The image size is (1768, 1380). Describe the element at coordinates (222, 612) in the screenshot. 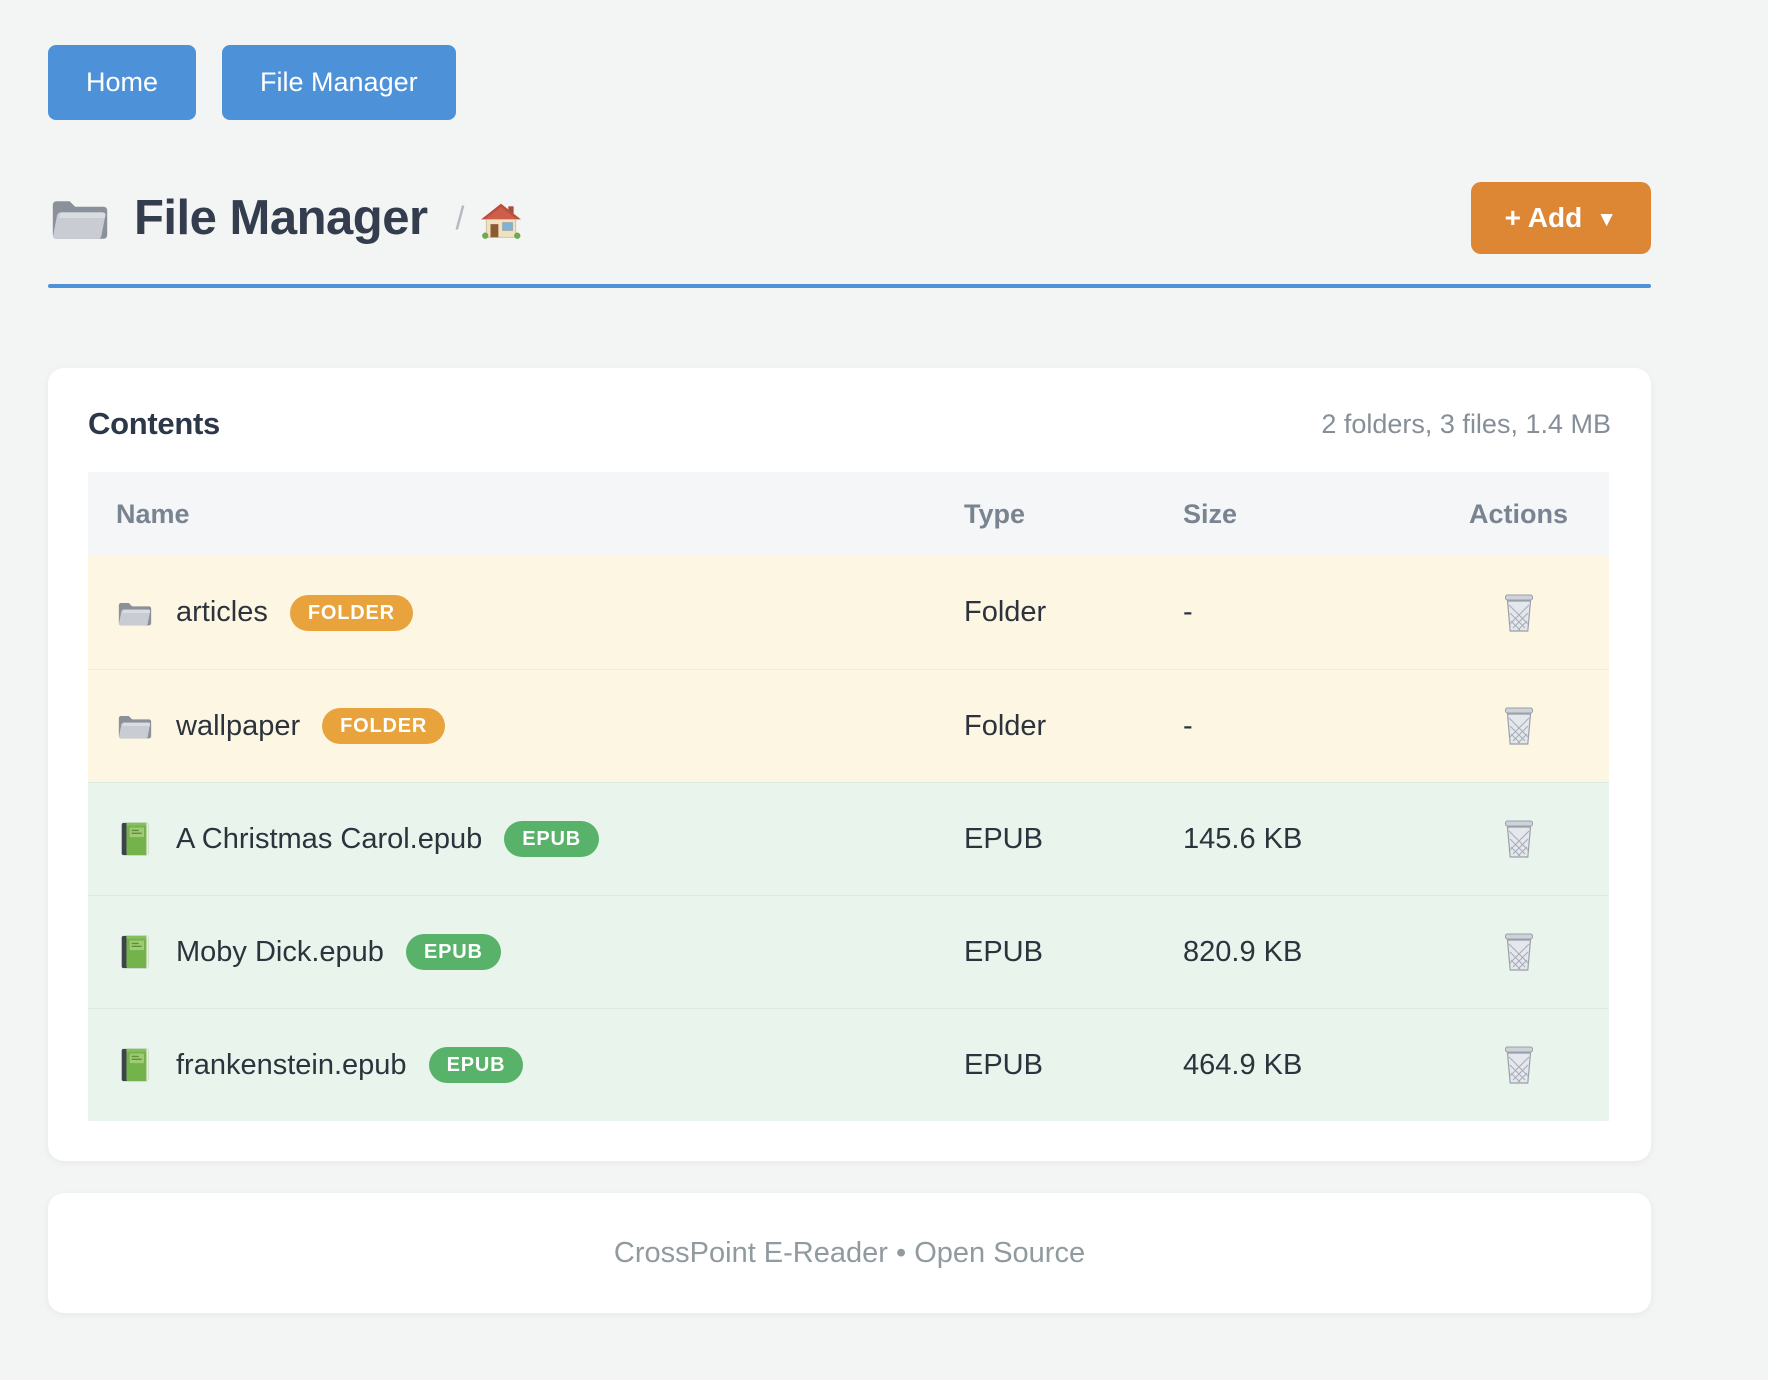

I see `file-name-link: articles` at that location.